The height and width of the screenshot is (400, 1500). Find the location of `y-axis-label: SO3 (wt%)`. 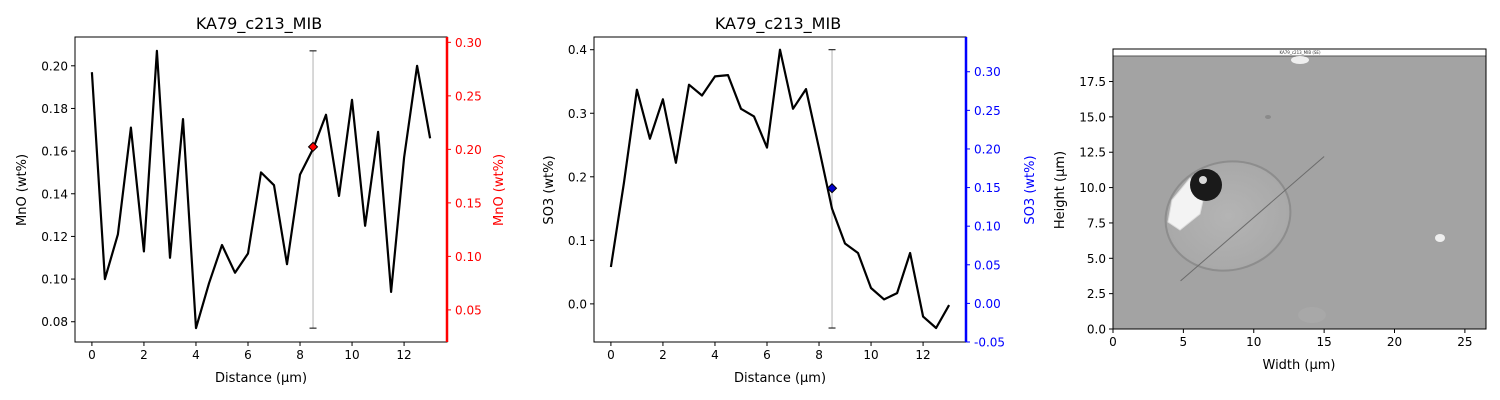

y-axis-label: SO3 (wt%) is located at coordinates (549, 189).